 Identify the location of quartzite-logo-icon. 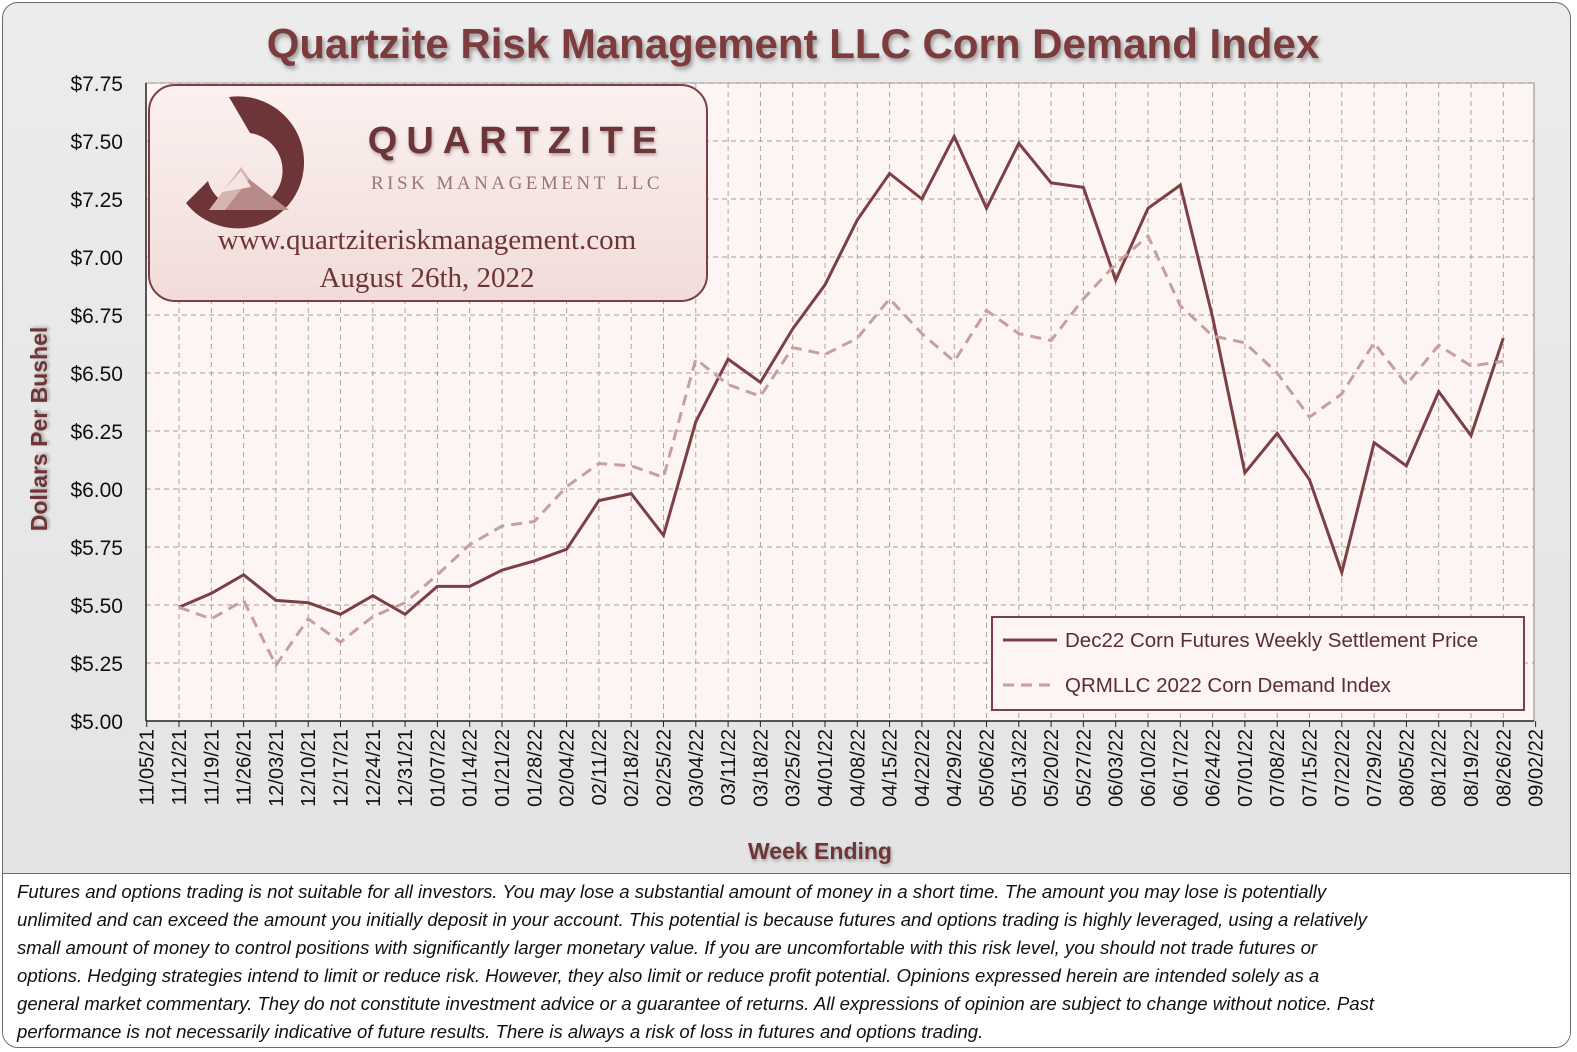
(245, 162).